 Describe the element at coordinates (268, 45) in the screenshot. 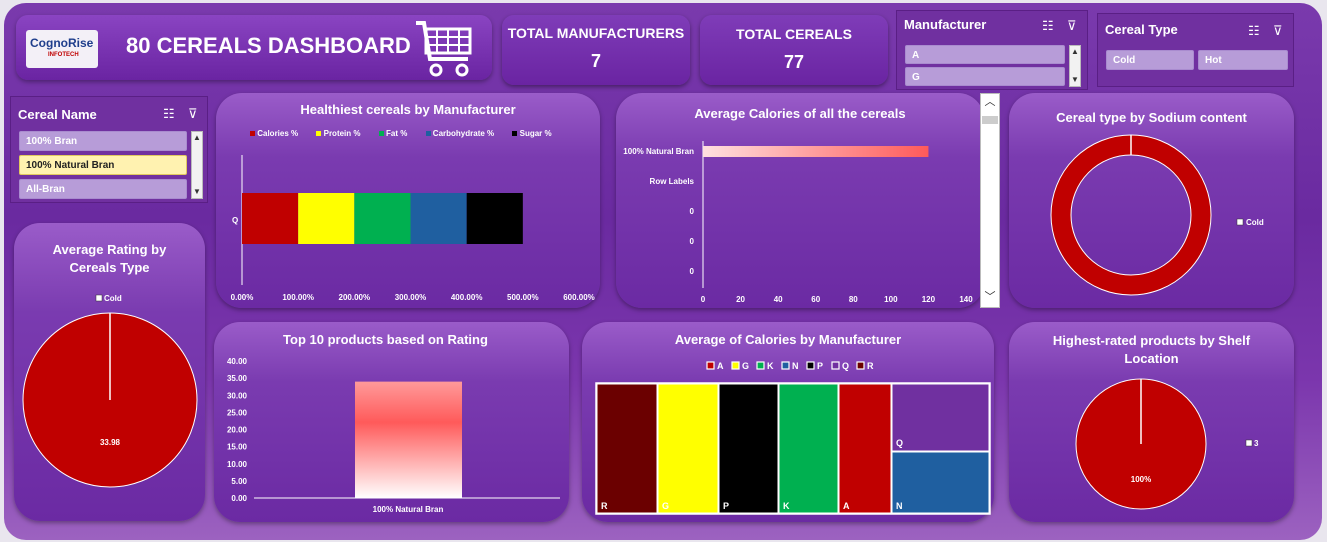

I see `page-title: 80 CEREALS DASHBOARD` at that location.